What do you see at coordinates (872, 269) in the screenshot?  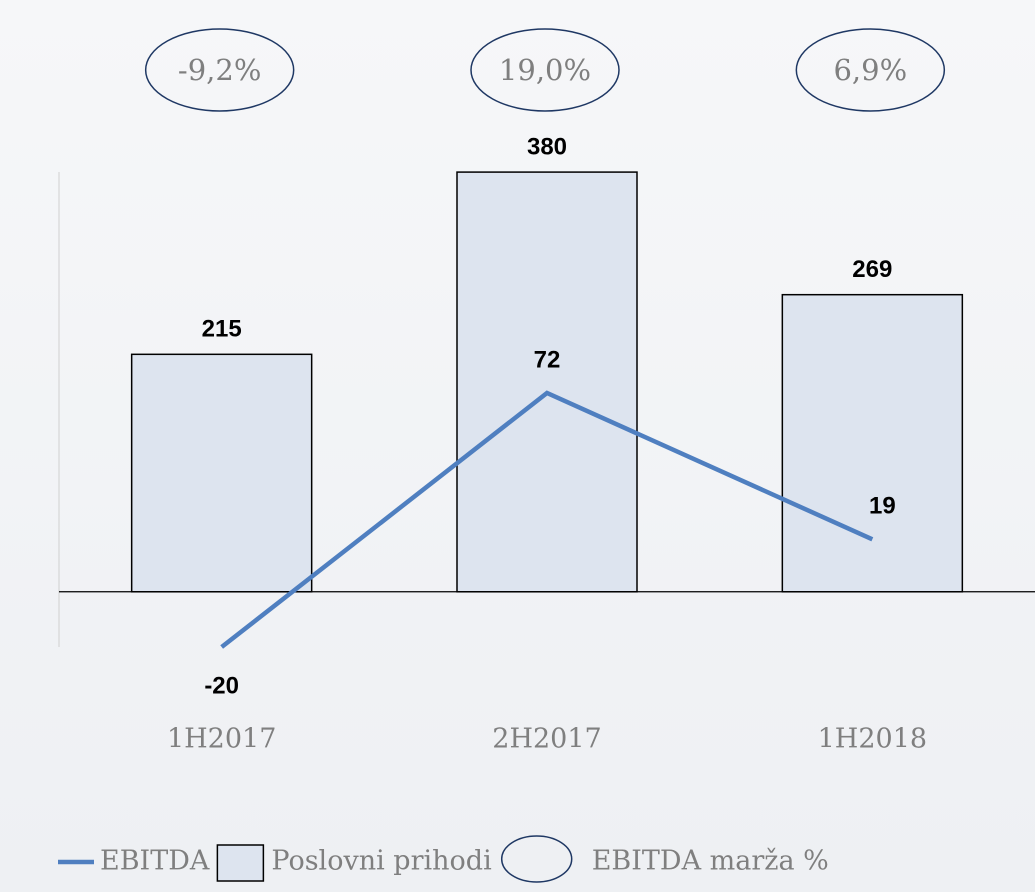 I see `data-label: 269` at bounding box center [872, 269].